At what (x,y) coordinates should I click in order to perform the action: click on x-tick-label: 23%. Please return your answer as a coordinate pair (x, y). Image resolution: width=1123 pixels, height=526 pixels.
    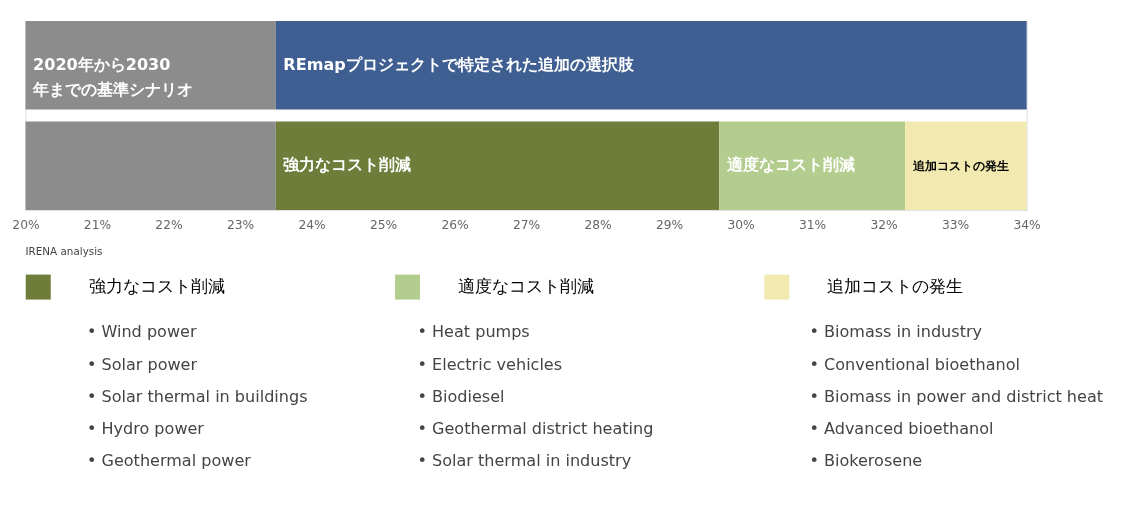
    Looking at the image, I should click on (240, 225).